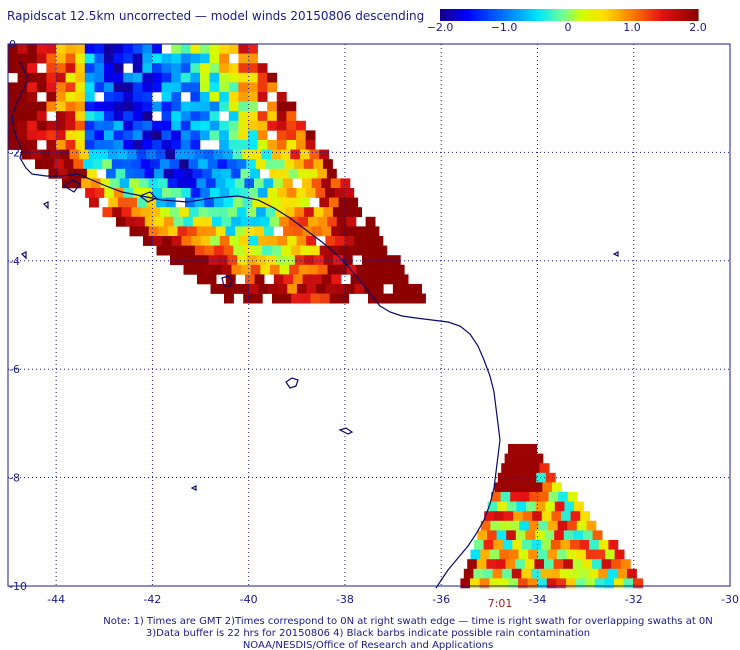  Describe the element at coordinates (56, 599) in the screenshot. I see `longitude-tick-label: -44` at that location.